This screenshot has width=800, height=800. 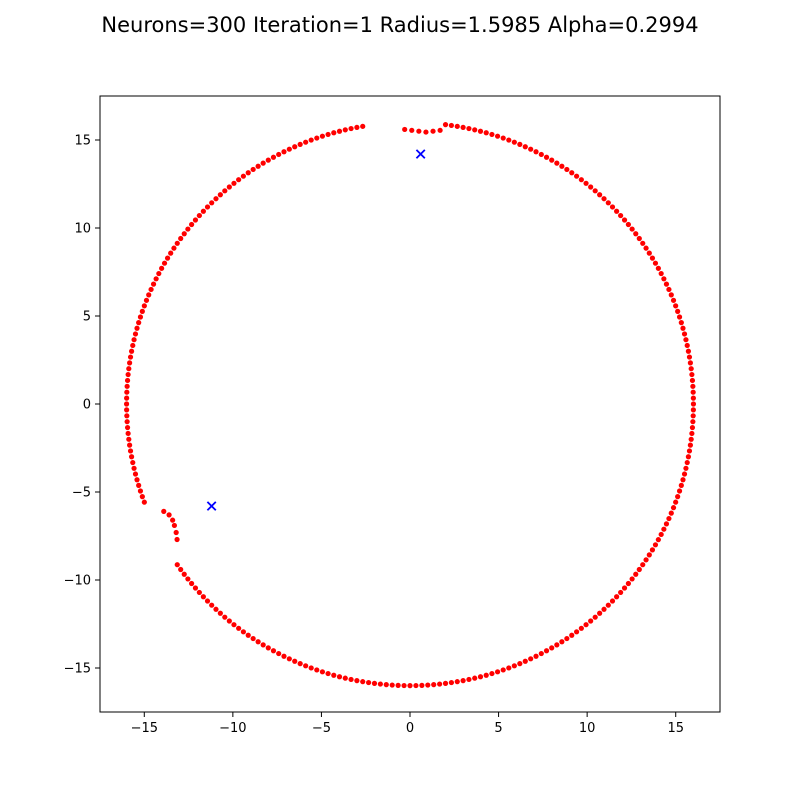 What do you see at coordinates (498, 728) in the screenshot?
I see `x-tick-label: 5` at bounding box center [498, 728].